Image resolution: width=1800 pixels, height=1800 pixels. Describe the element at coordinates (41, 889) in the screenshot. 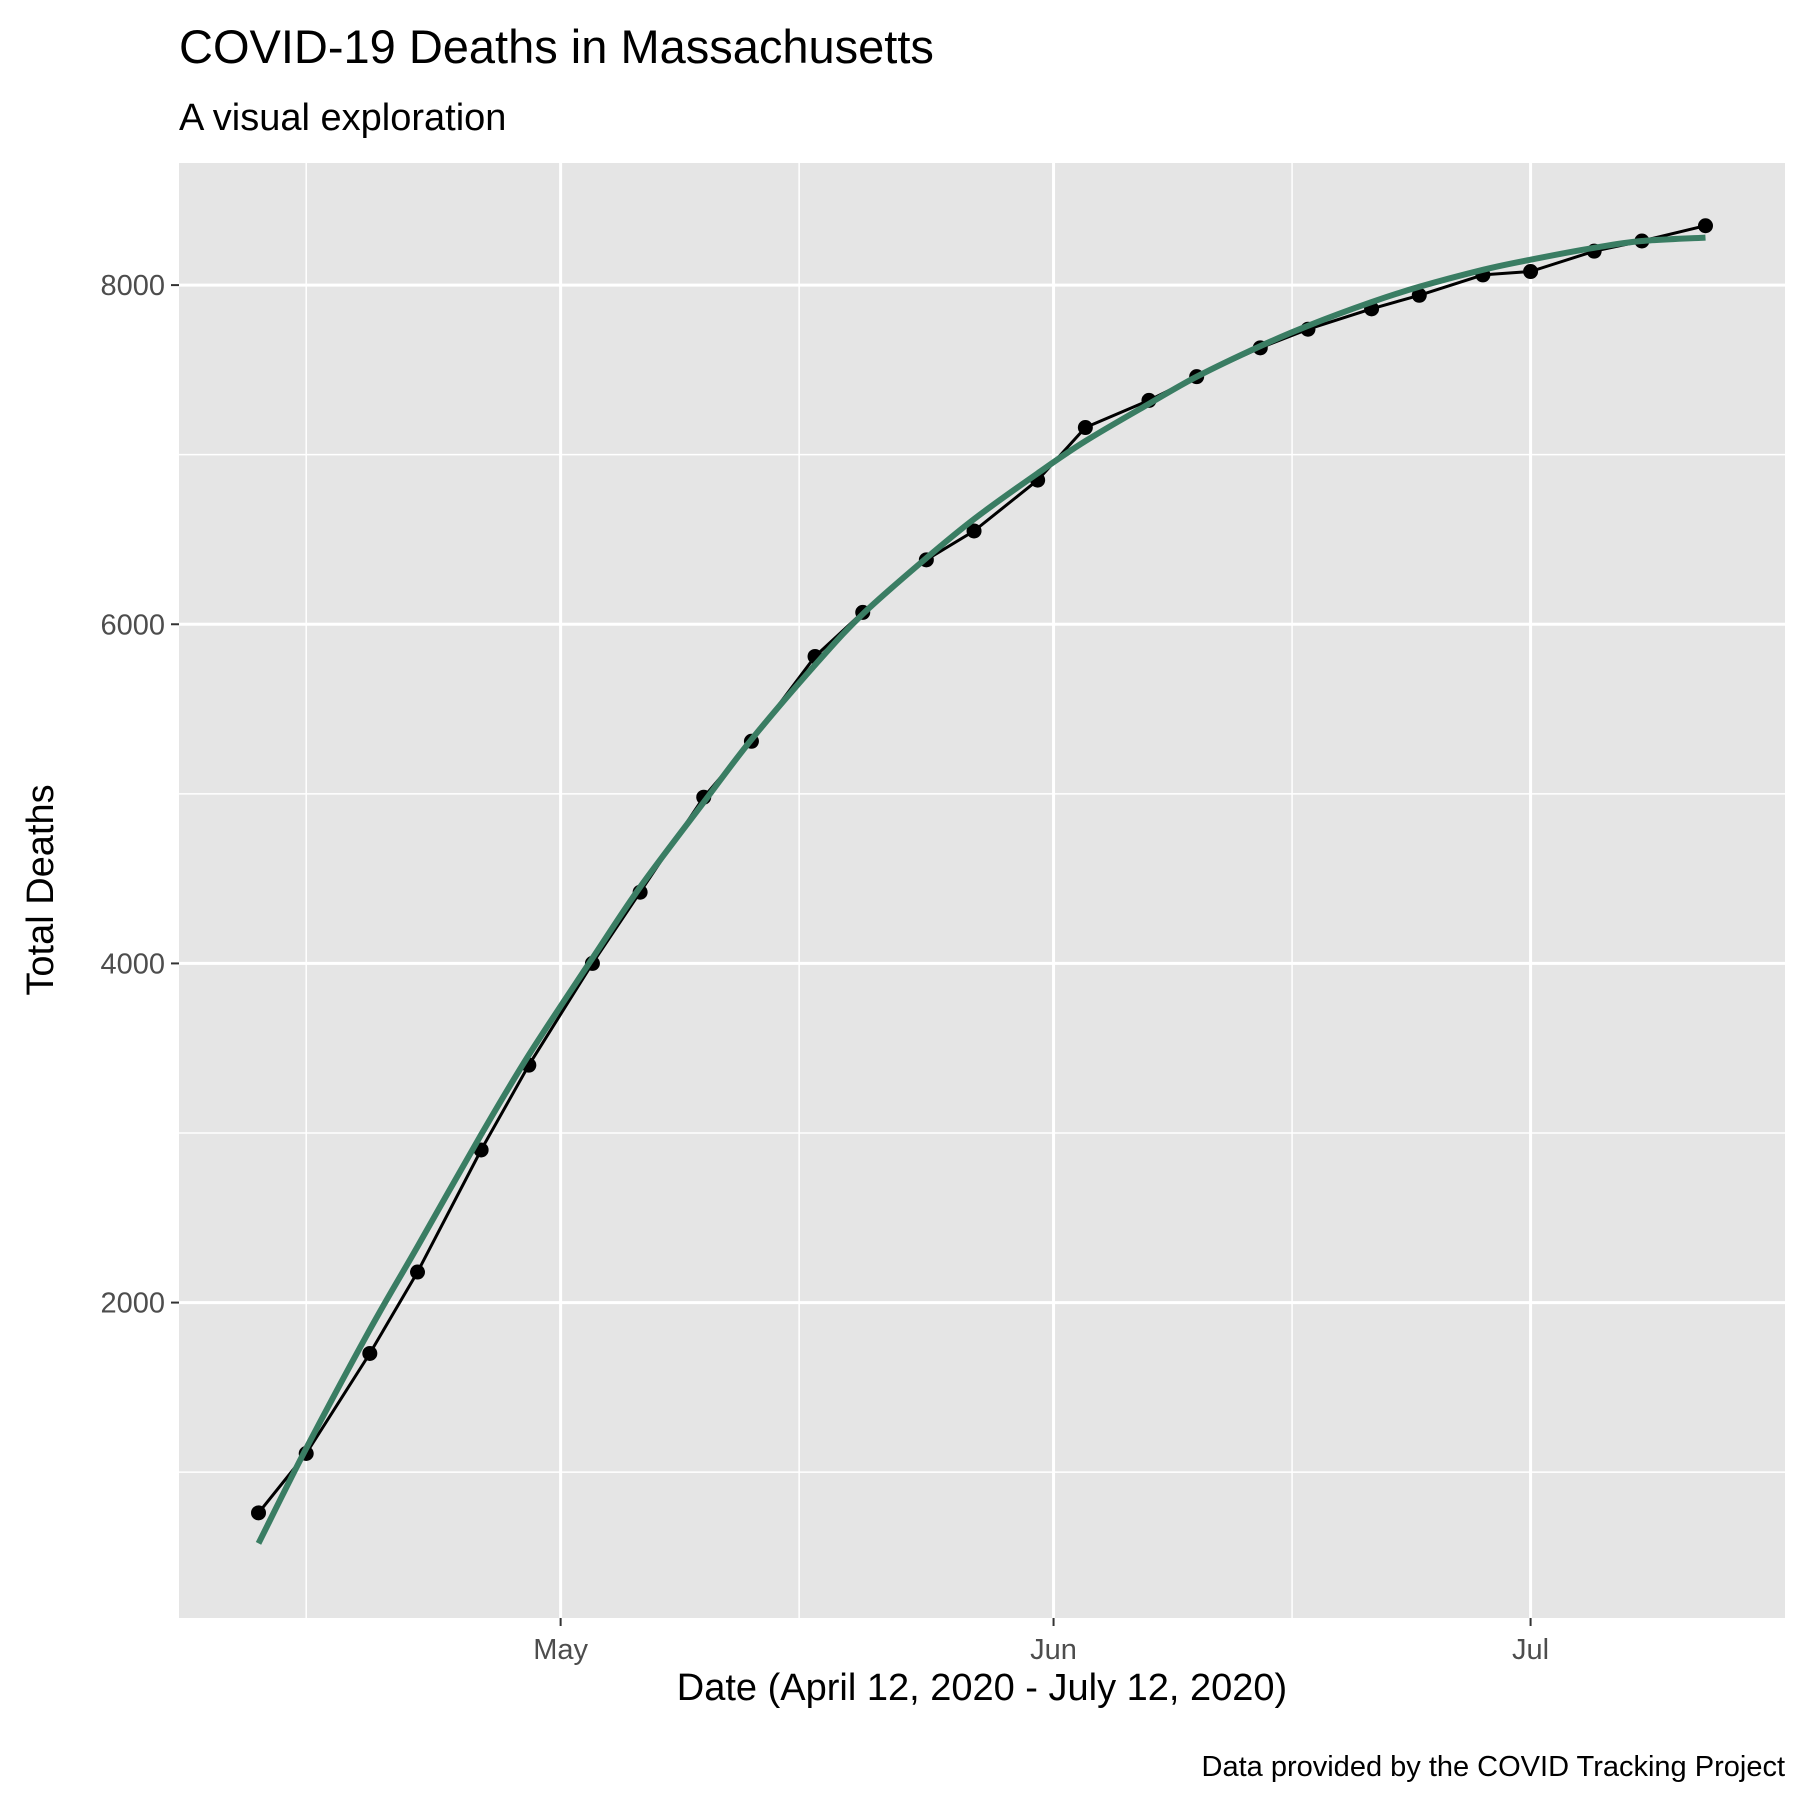

I see `y-axis-title: Total Deaths` at that location.